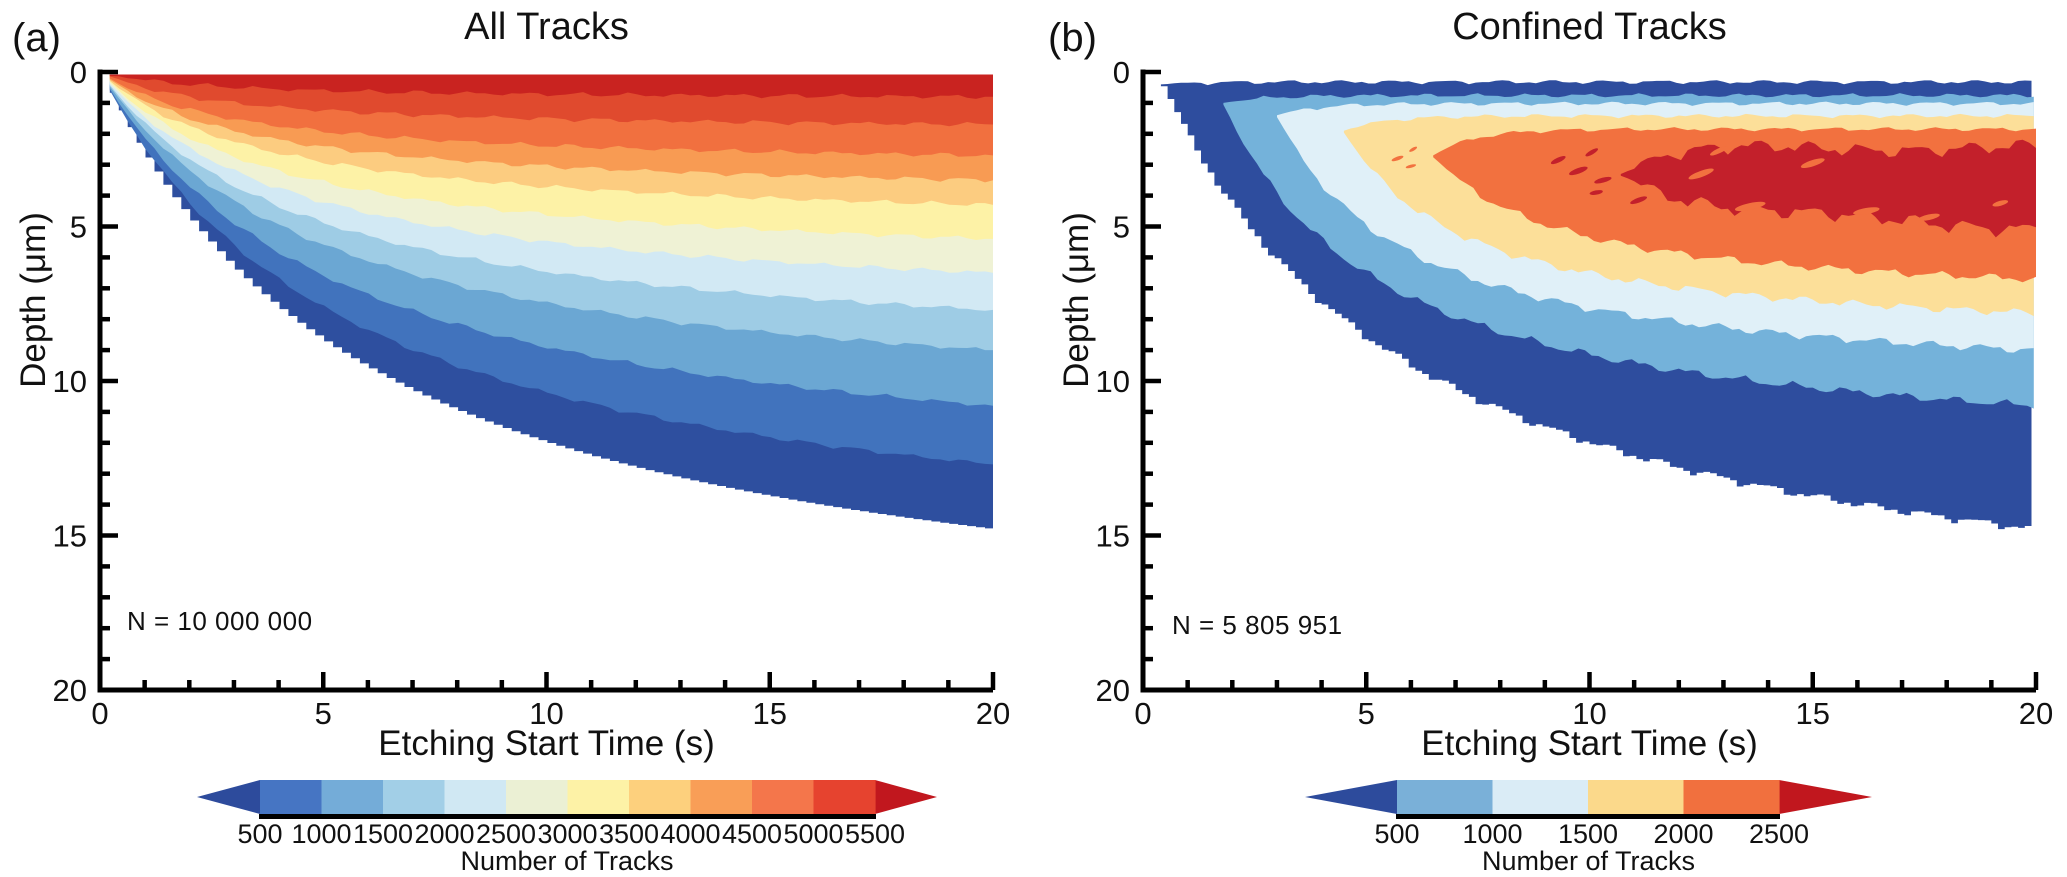  I want to click on panel-b-y-axis-label: Depth (μm), so click(1076, 300).